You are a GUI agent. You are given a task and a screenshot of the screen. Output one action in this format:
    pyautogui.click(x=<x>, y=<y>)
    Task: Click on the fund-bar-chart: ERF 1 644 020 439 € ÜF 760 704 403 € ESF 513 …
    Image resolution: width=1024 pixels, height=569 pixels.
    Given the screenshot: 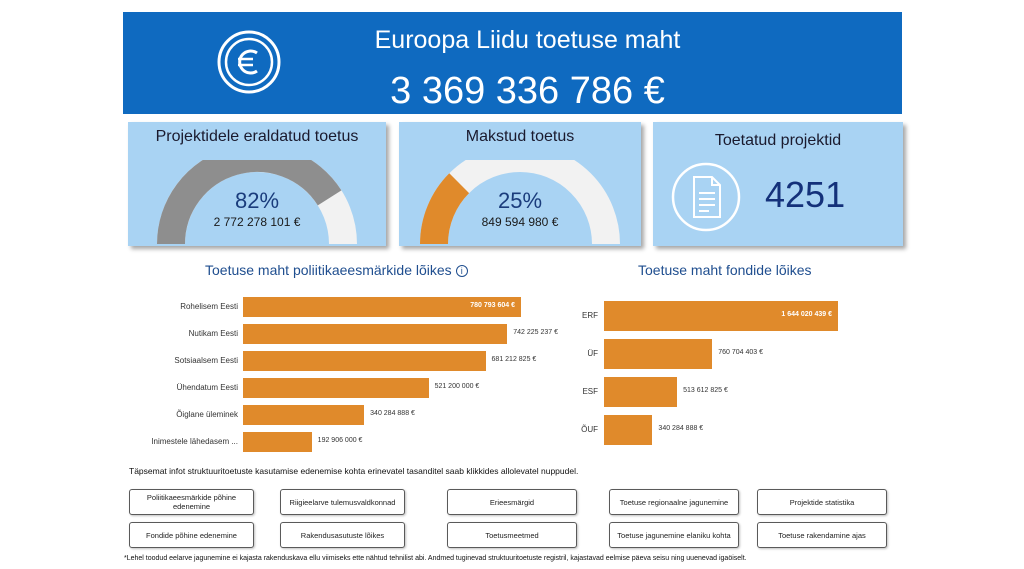 What is the action you would take?
    pyautogui.click(x=735, y=377)
    